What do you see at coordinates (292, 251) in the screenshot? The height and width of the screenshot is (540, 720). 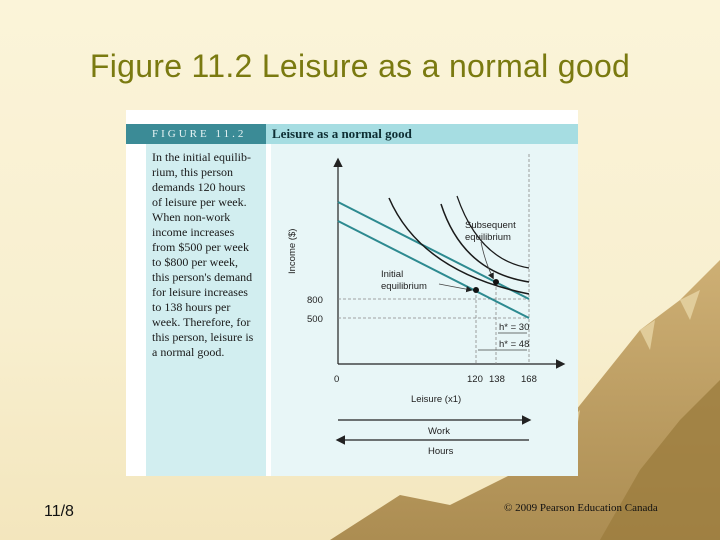 I see `y-axis-label: Income ($)` at bounding box center [292, 251].